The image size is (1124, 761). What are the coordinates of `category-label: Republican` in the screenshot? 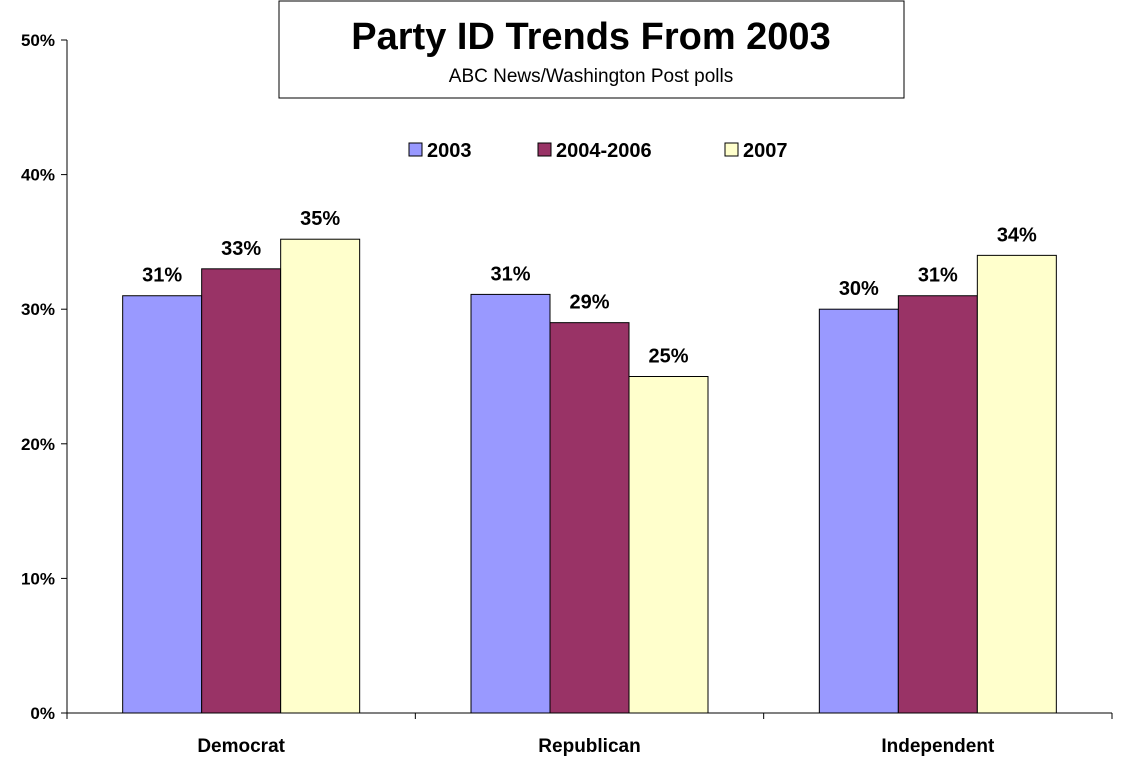 It's located at (589, 746).